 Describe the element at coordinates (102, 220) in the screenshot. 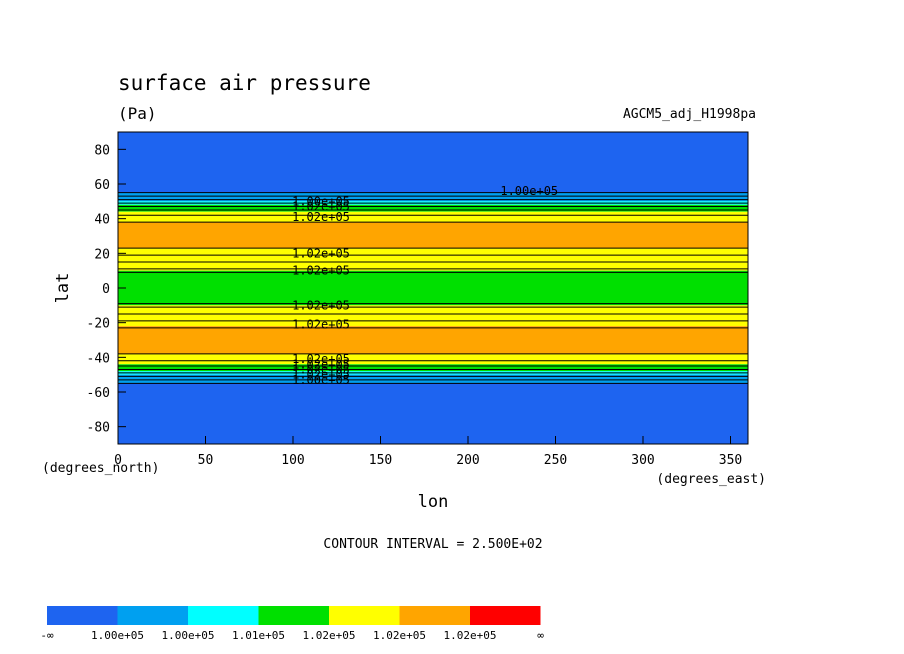

I see `y-tick-label: 40` at that location.